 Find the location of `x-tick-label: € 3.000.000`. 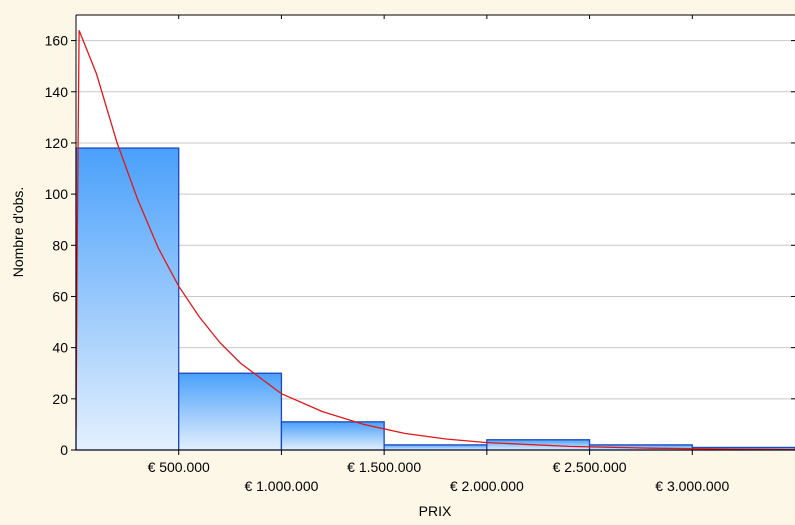

x-tick-label: € 3.000.000 is located at coordinates (692, 486).